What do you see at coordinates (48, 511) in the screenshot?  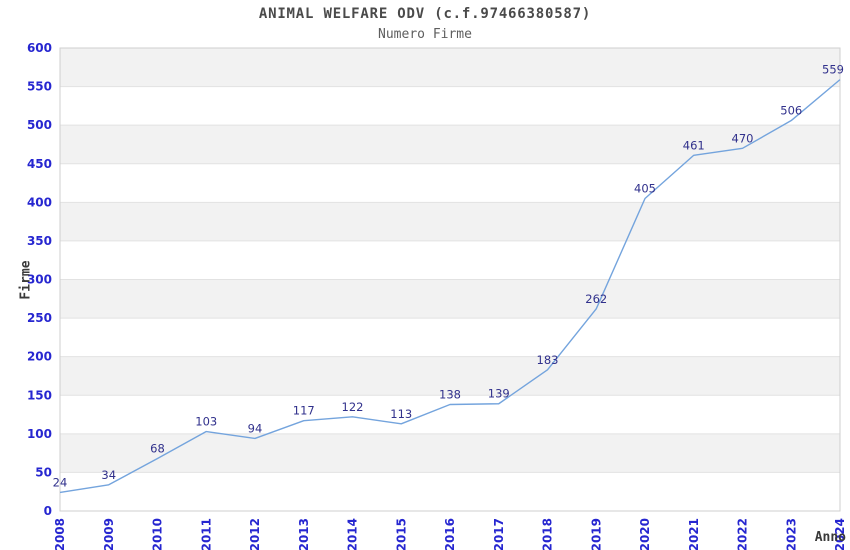 I see `y-tick-label: 0` at bounding box center [48, 511].